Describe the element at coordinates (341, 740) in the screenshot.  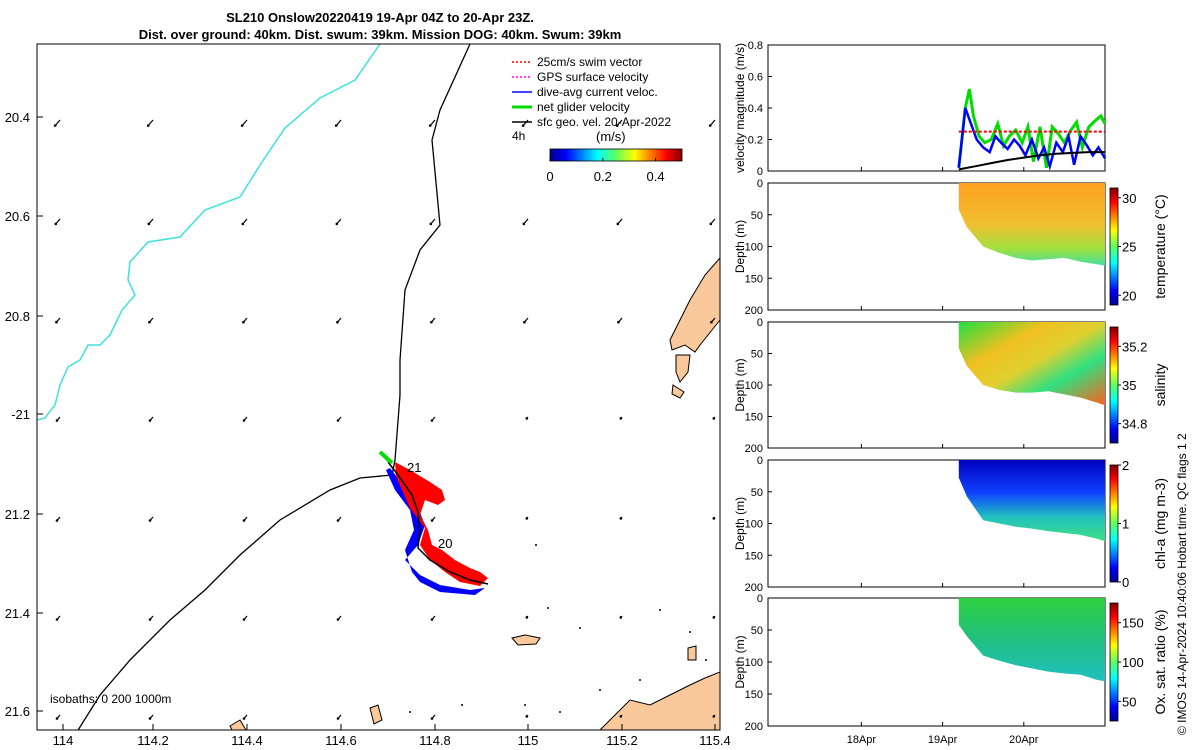
I see `map-xtick-label: 114.6` at that location.